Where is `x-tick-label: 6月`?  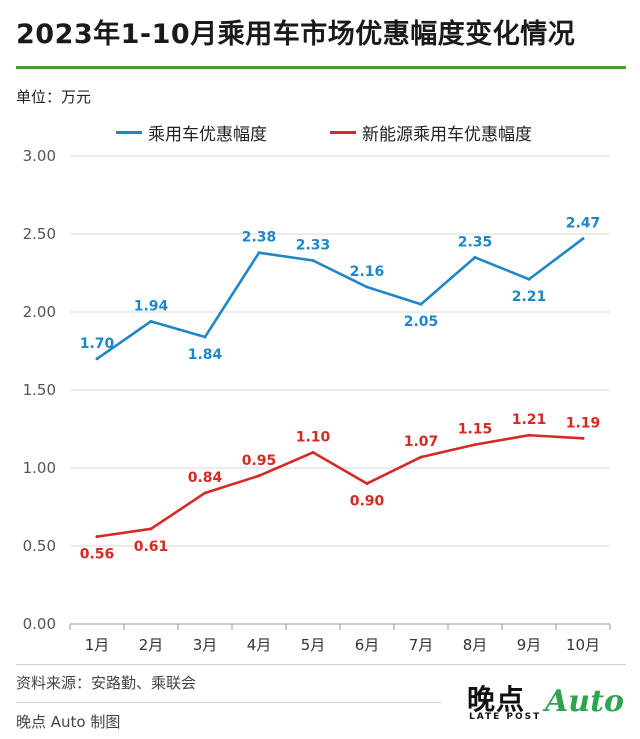 x-tick-label: 6月 is located at coordinates (367, 645).